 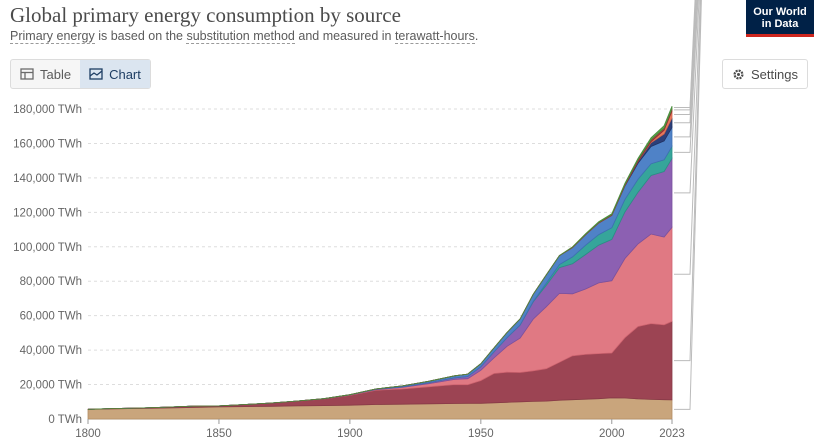 I want to click on y-tick-label: 140,000 TWh, so click(x=47, y=179).